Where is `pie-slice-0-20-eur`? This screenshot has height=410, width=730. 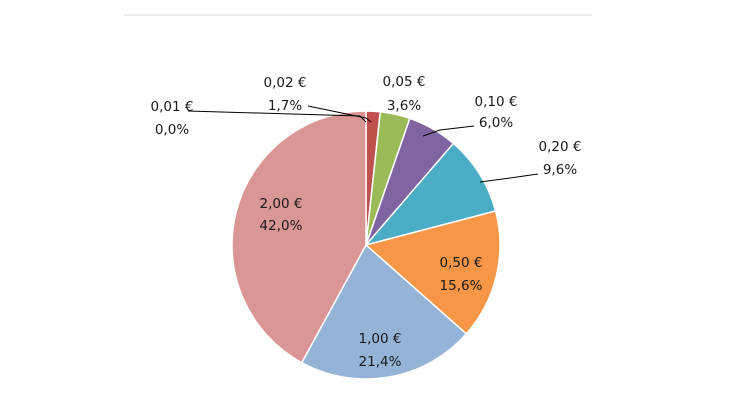
pie-slice-0-20-eur is located at coordinates (431, 194).